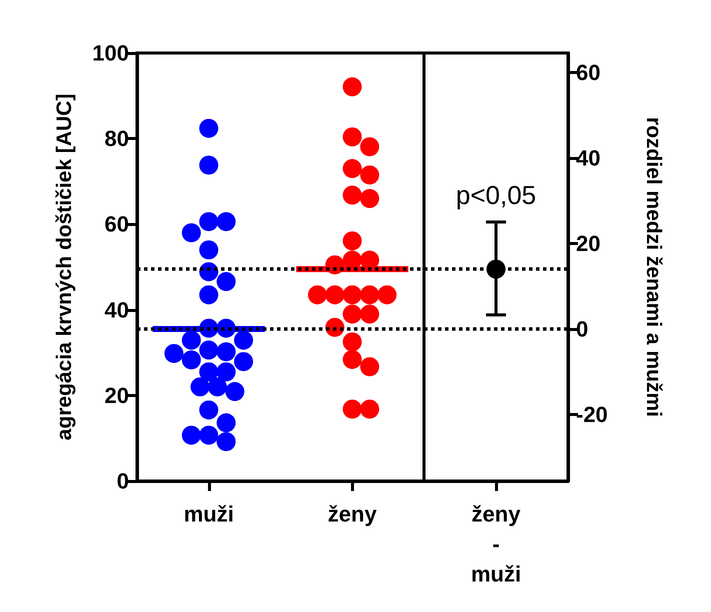  Describe the element at coordinates (582, 329) in the screenshot. I see `y2-tick-label: 0` at that location.